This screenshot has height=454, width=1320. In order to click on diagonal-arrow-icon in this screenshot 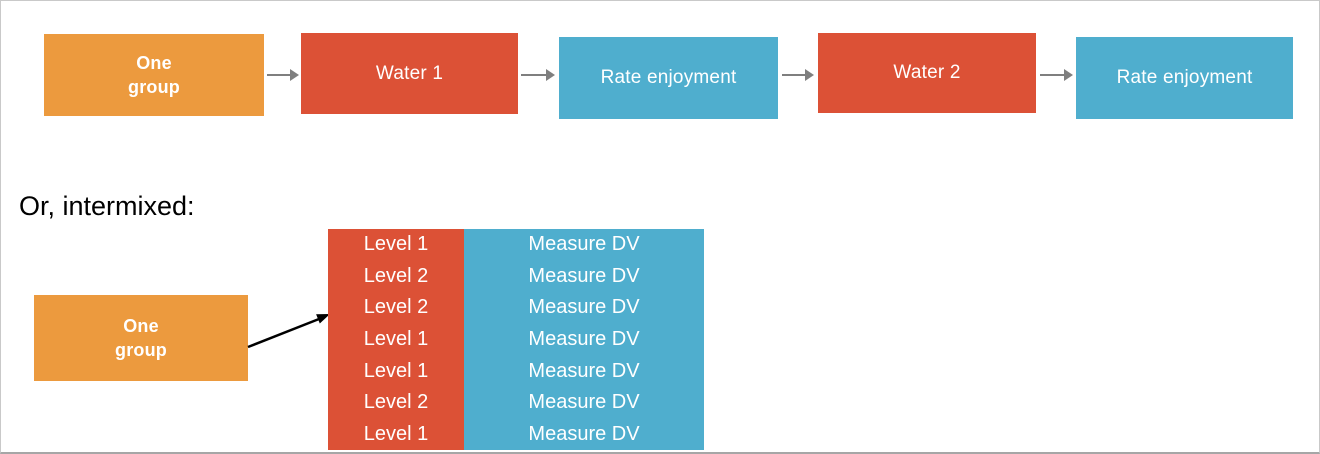, I will do `click(288, 331)`.